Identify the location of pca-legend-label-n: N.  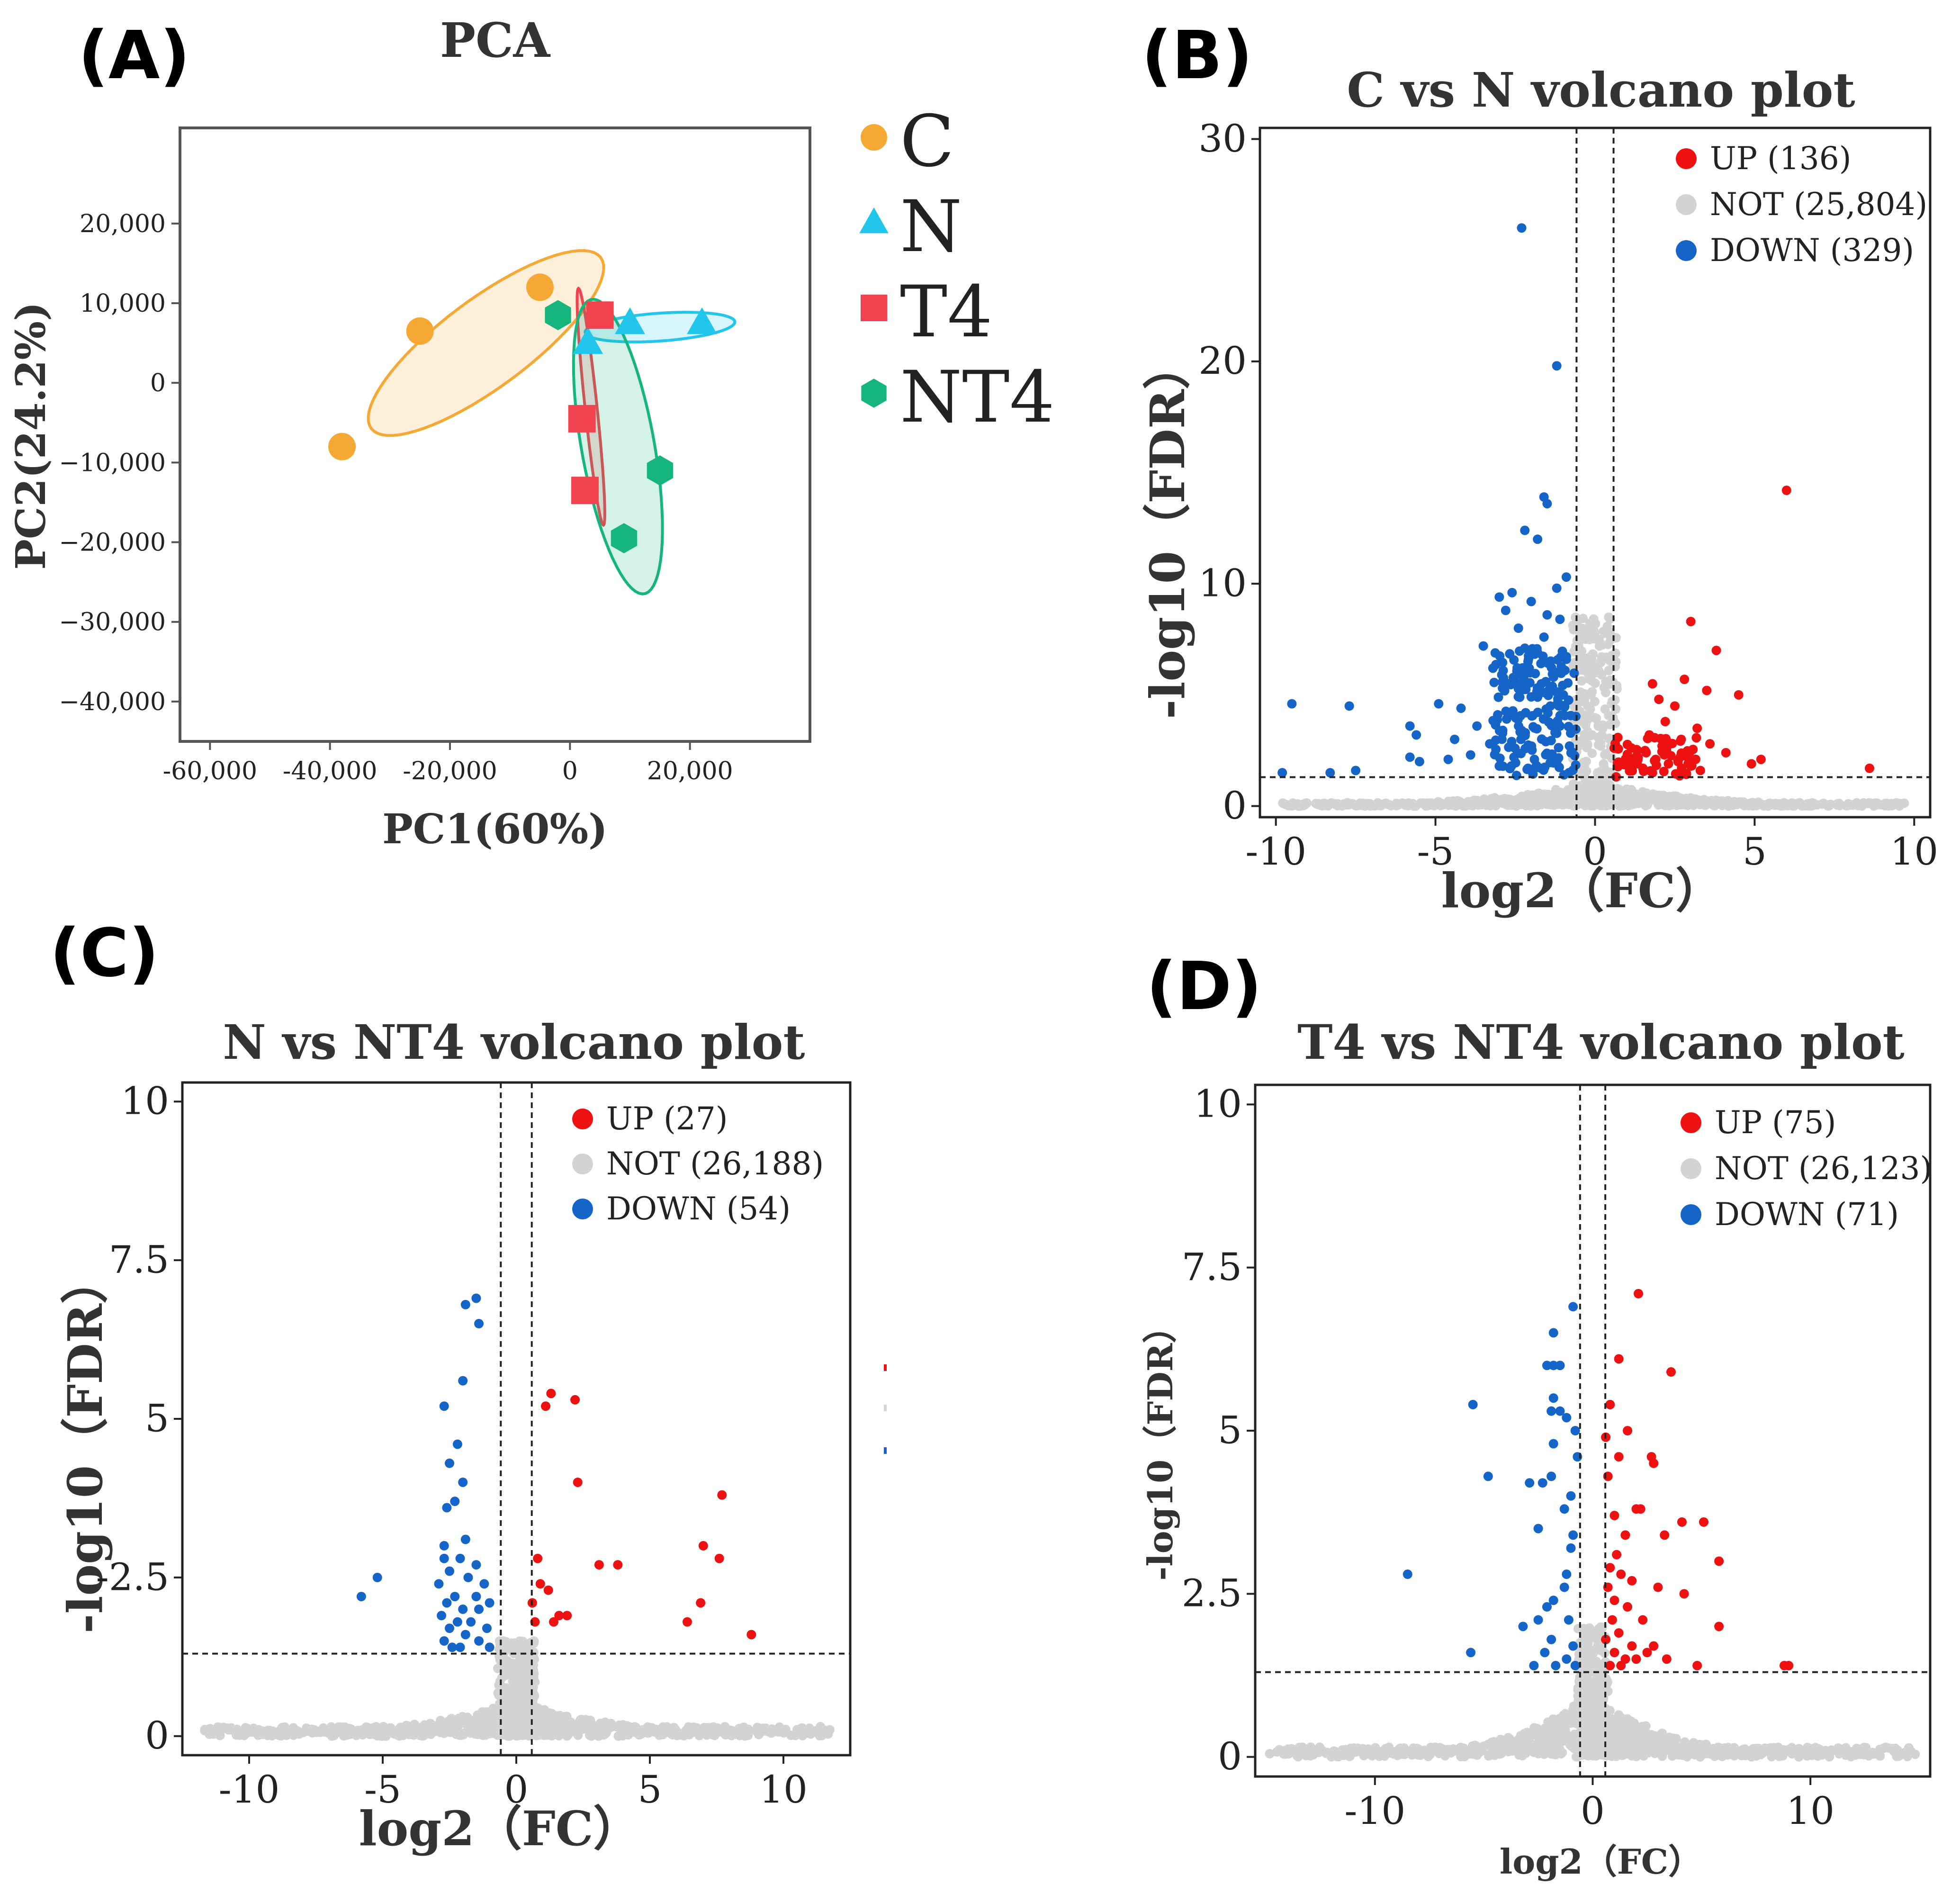
(931, 227).